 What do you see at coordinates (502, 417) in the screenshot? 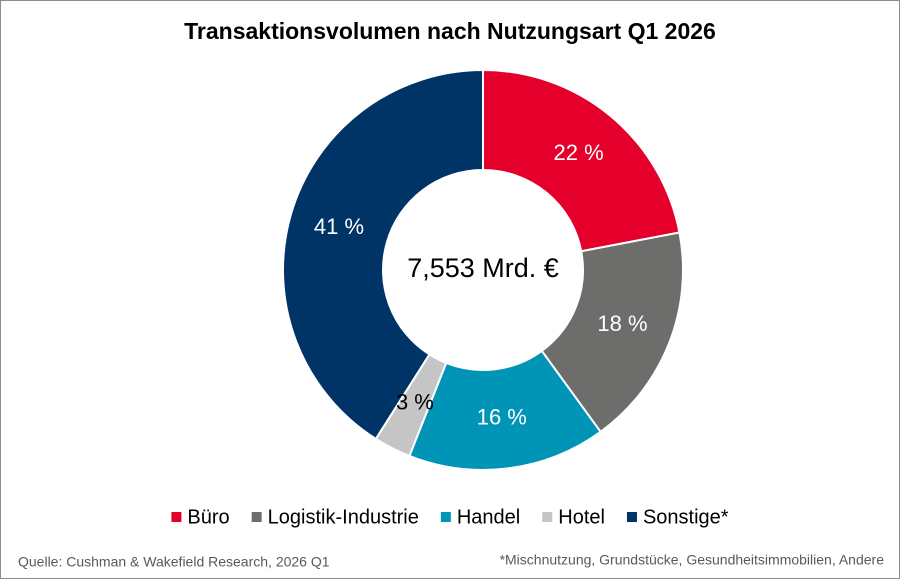
I see `data-label: 16 %` at bounding box center [502, 417].